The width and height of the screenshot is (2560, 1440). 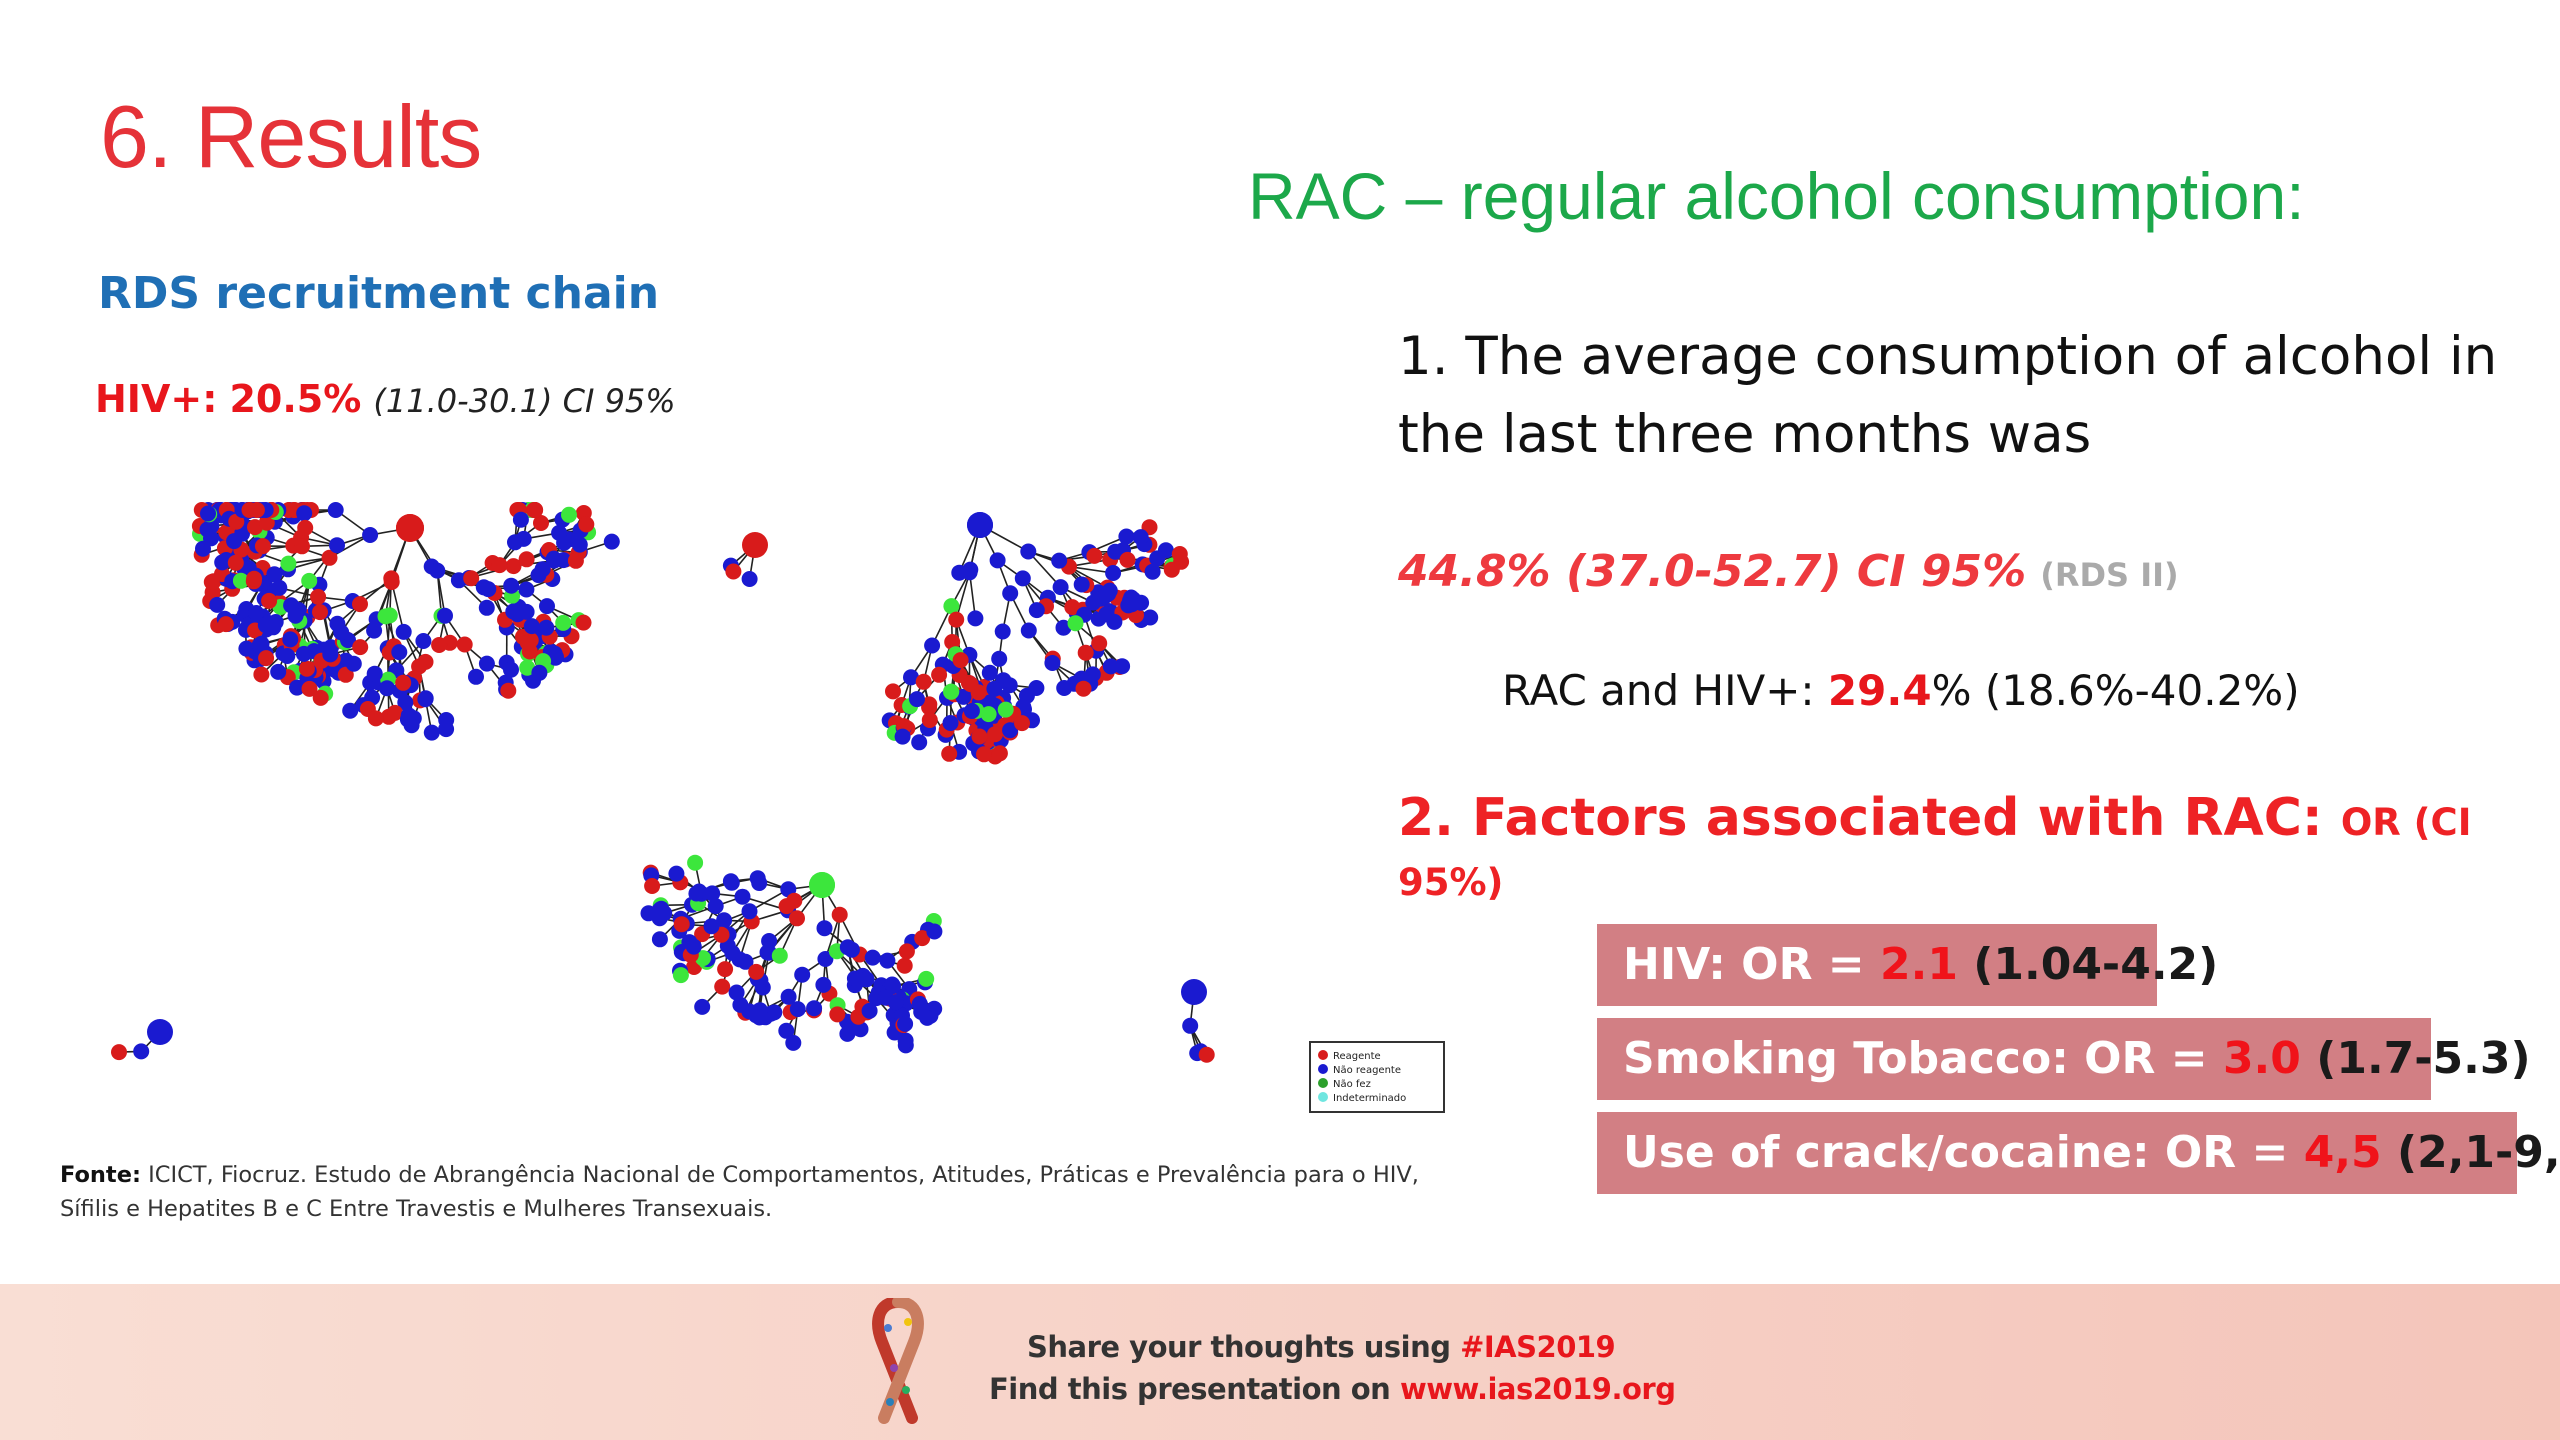 What do you see at coordinates (100, 1175) in the screenshot?
I see `source-label: Fonte:` at bounding box center [100, 1175].